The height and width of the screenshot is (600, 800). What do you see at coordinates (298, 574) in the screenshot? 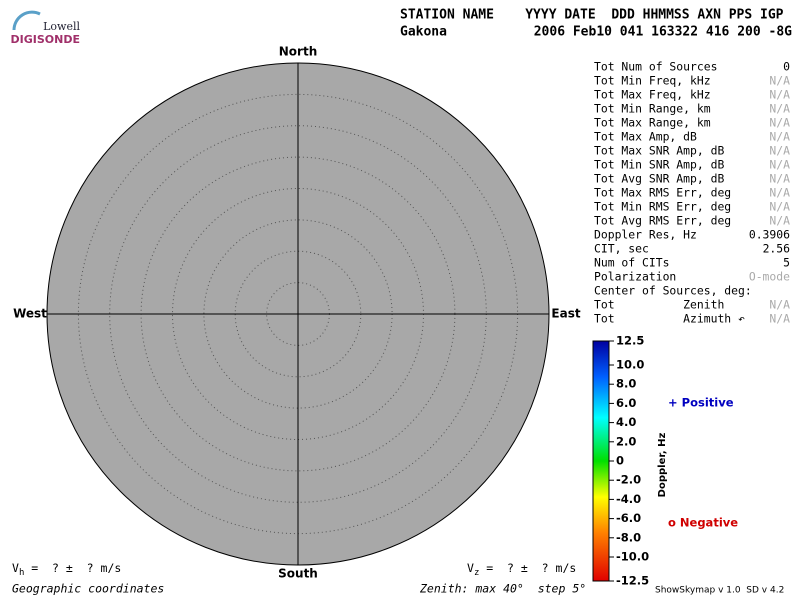
I see `south-label: South` at bounding box center [298, 574].